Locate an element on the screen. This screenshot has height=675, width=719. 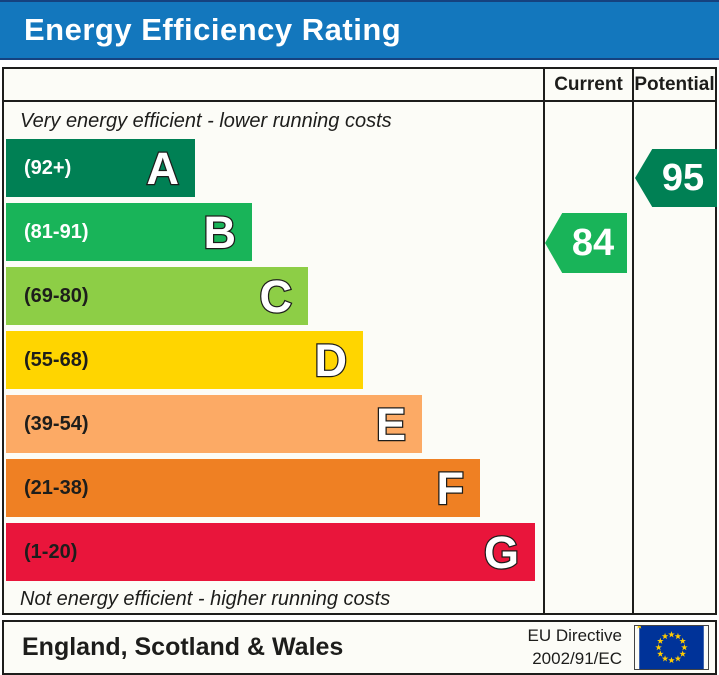
band-bar-e: (39-54) E is located at coordinates (214, 424).